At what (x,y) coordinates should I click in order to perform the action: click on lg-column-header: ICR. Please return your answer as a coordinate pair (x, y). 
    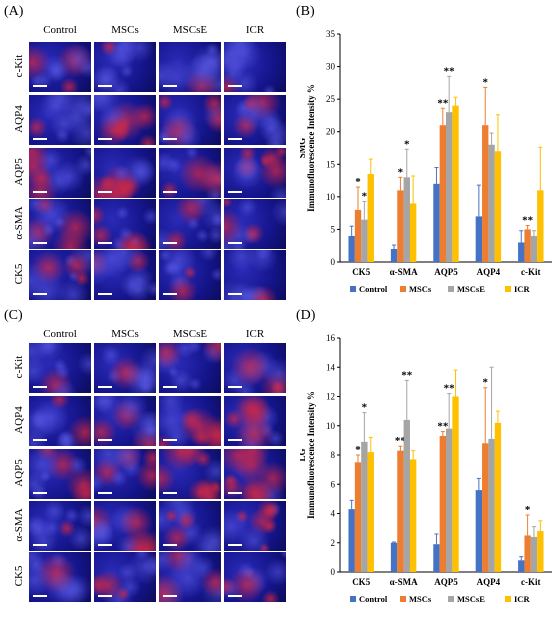
    Looking at the image, I should click on (255, 334).